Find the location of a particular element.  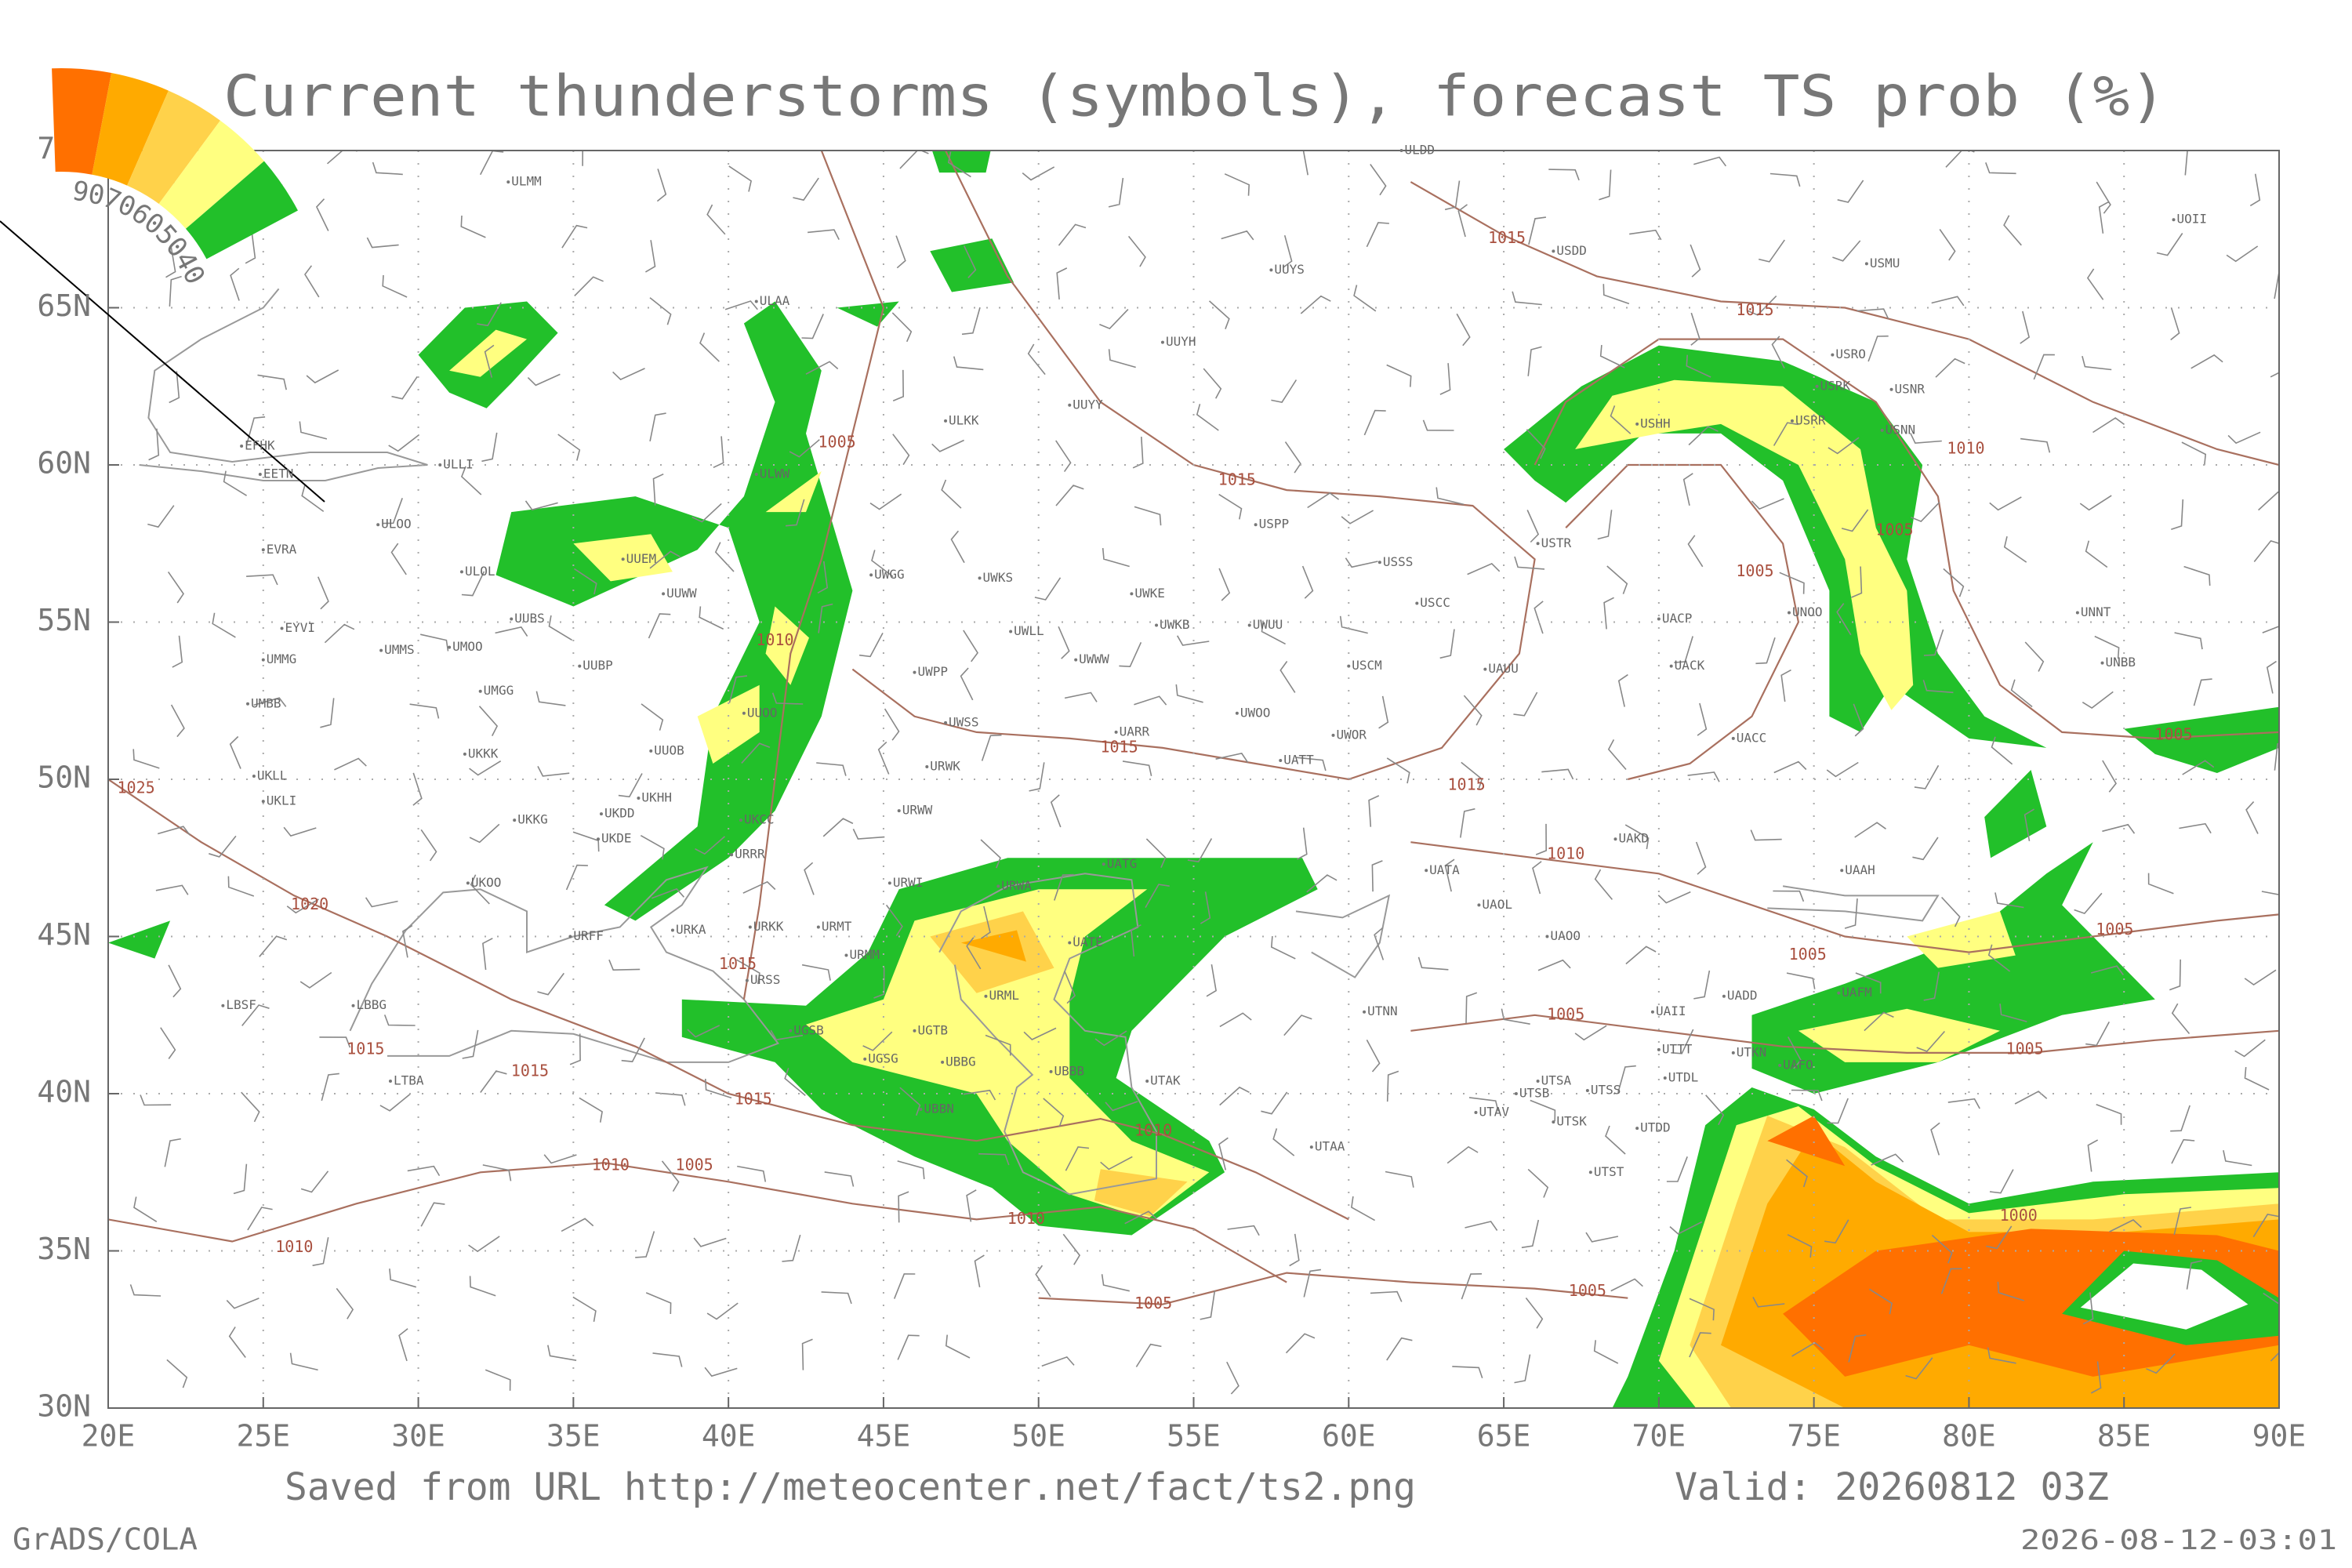

legend-label: 90 is located at coordinates (88, 193).